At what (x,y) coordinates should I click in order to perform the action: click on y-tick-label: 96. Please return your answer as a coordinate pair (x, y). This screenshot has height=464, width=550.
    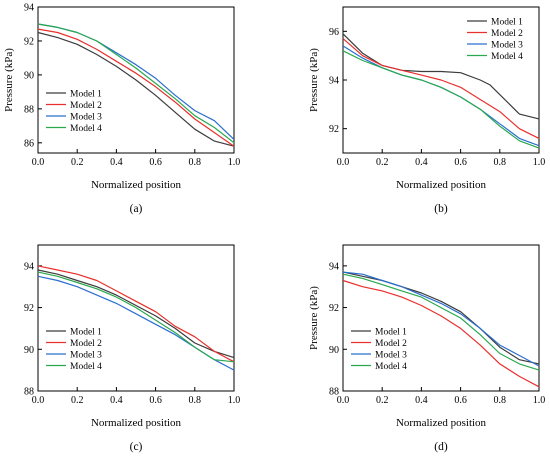
    Looking at the image, I should click on (334, 32).